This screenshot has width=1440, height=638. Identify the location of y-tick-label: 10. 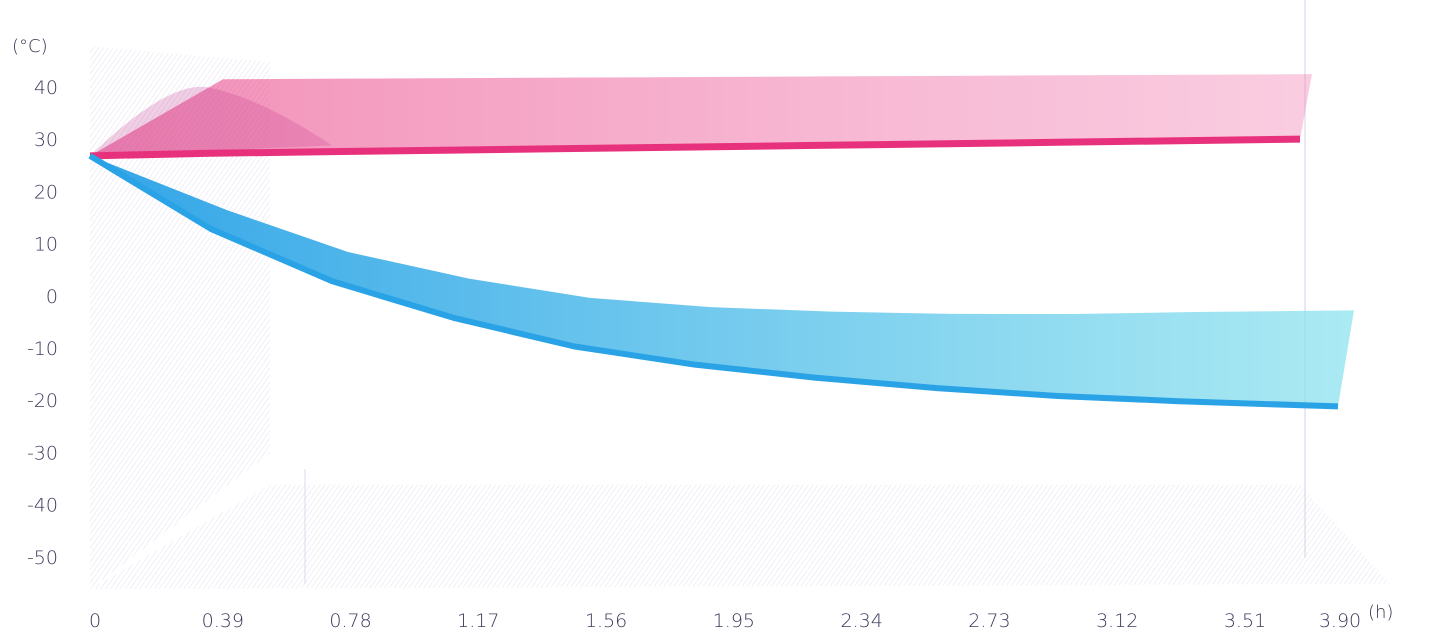
(46, 245).